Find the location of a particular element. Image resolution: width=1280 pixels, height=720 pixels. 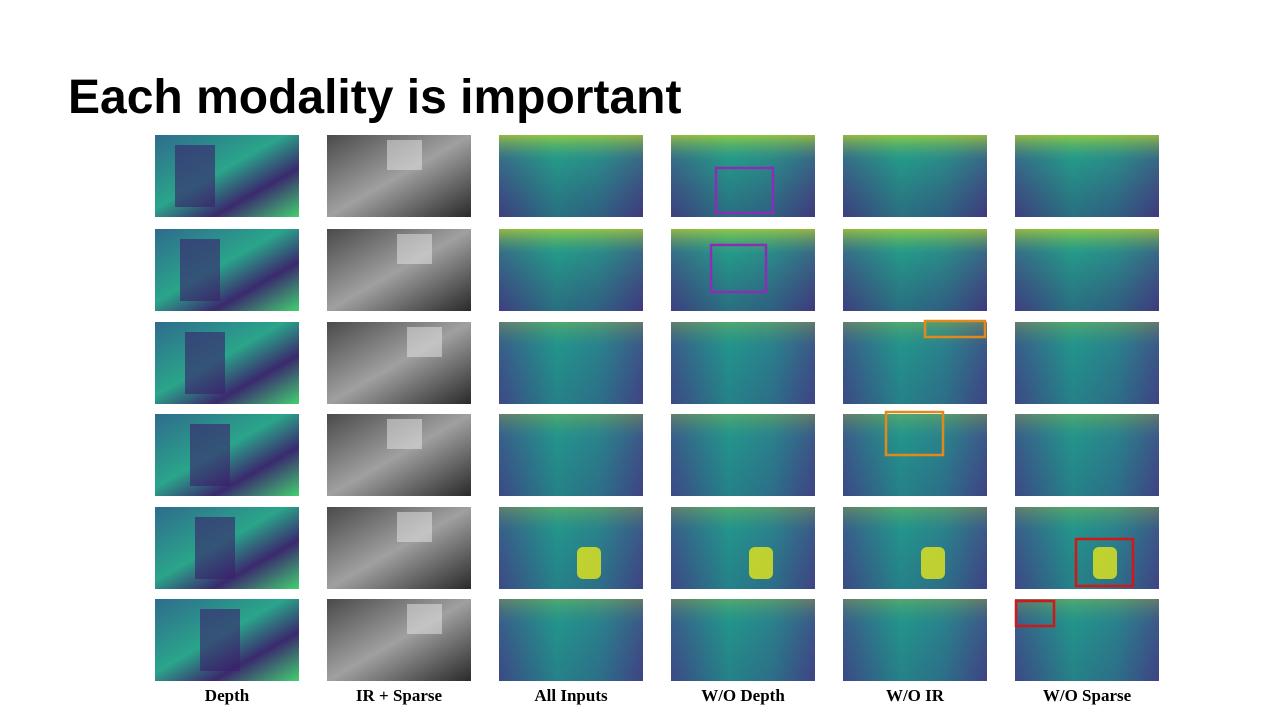

column-label: W/O Sparse is located at coordinates (1087, 695).